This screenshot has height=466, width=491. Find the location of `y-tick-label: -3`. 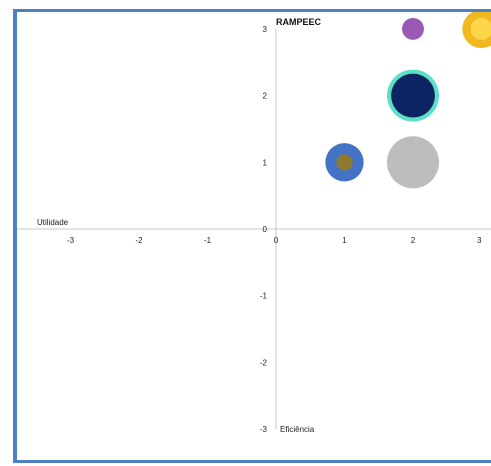

y-tick-label: -3 is located at coordinates (264, 429).